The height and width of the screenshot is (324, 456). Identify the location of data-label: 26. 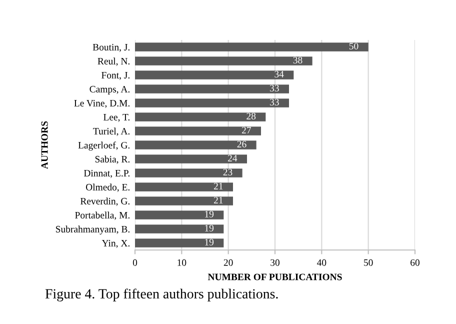
(241, 144).